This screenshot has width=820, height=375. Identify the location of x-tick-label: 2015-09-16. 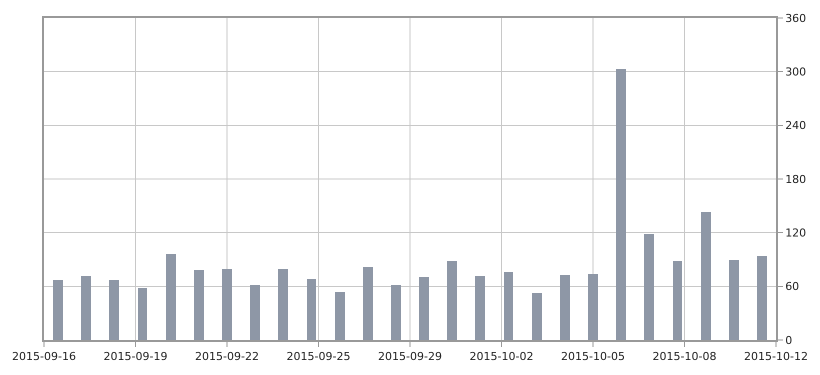
(44, 357).